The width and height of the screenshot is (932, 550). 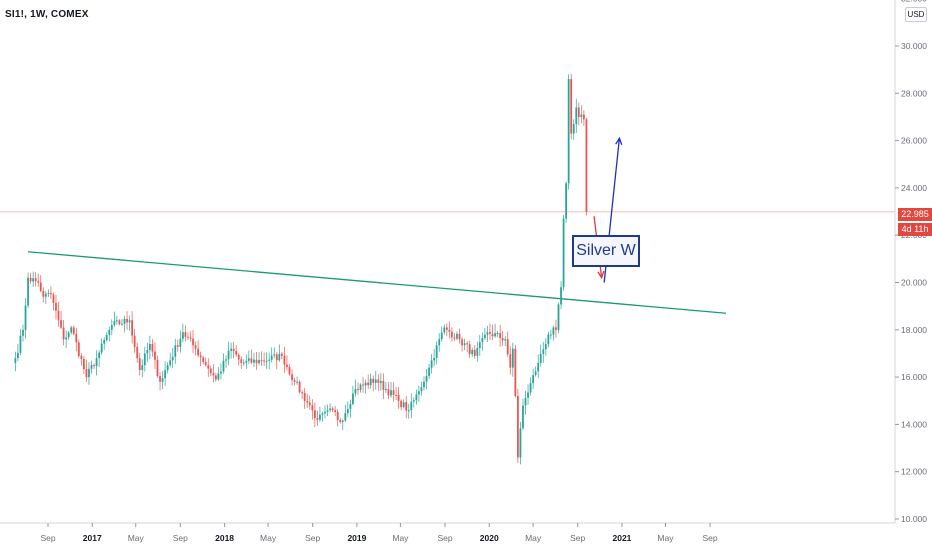 I want to click on symbol-title: SI1!, 1W, COMEX, so click(x=47, y=14).